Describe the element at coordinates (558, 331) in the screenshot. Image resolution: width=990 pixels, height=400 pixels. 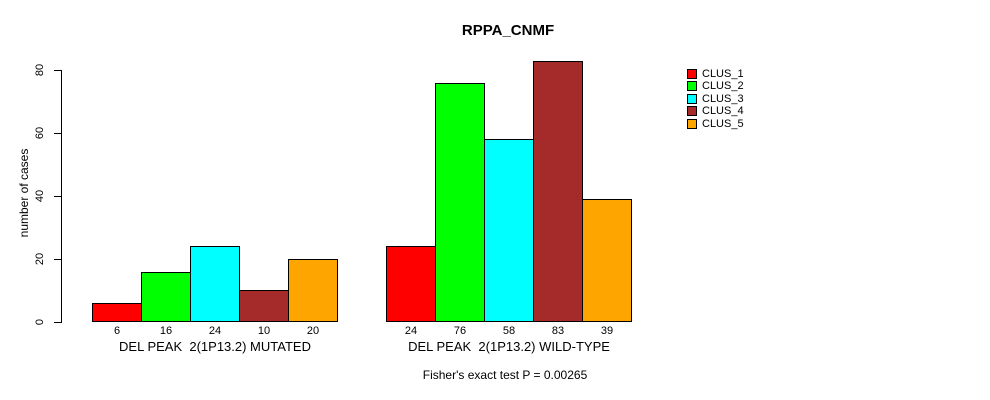
I see `bar-value-label: 83` at that location.